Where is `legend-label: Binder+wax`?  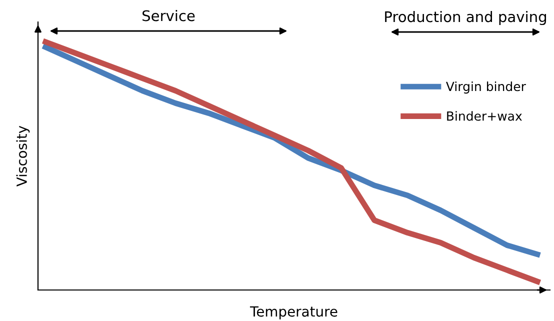 legend-label: Binder+wax is located at coordinates (484, 116).